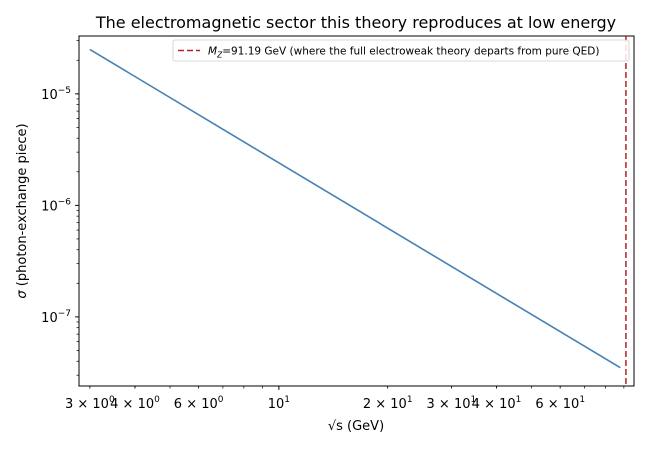 Image resolution: width=650 pixels, height=450 pixels. I want to click on x-axis-label: √s (GeV), so click(356, 426).